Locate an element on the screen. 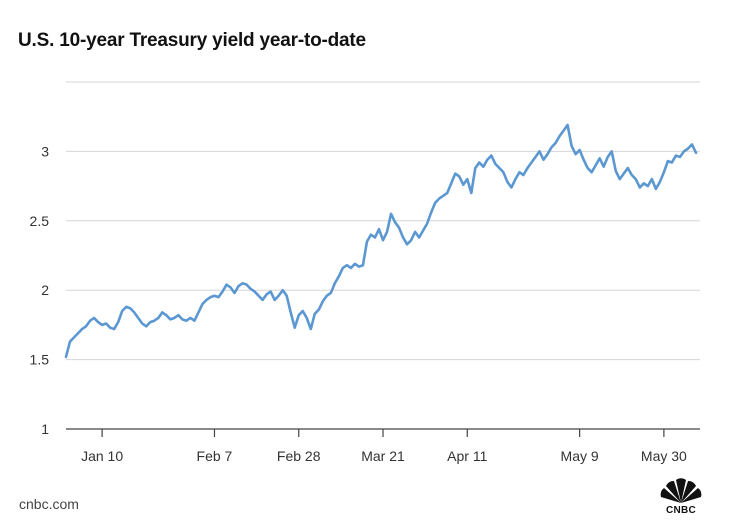 This screenshot has width=730, height=527. x-tick-label: May 9 is located at coordinates (580, 456).